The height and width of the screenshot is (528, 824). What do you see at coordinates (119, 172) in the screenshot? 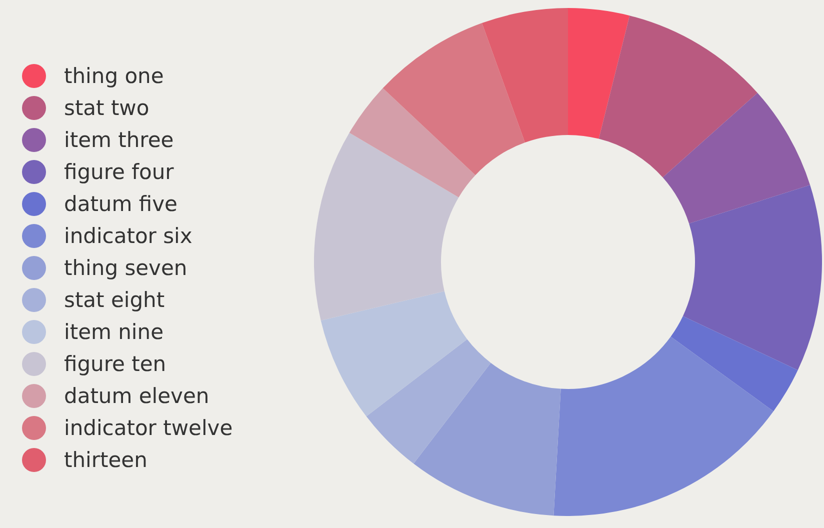
I see `legend-label: figure four` at bounding box center [119, 172].